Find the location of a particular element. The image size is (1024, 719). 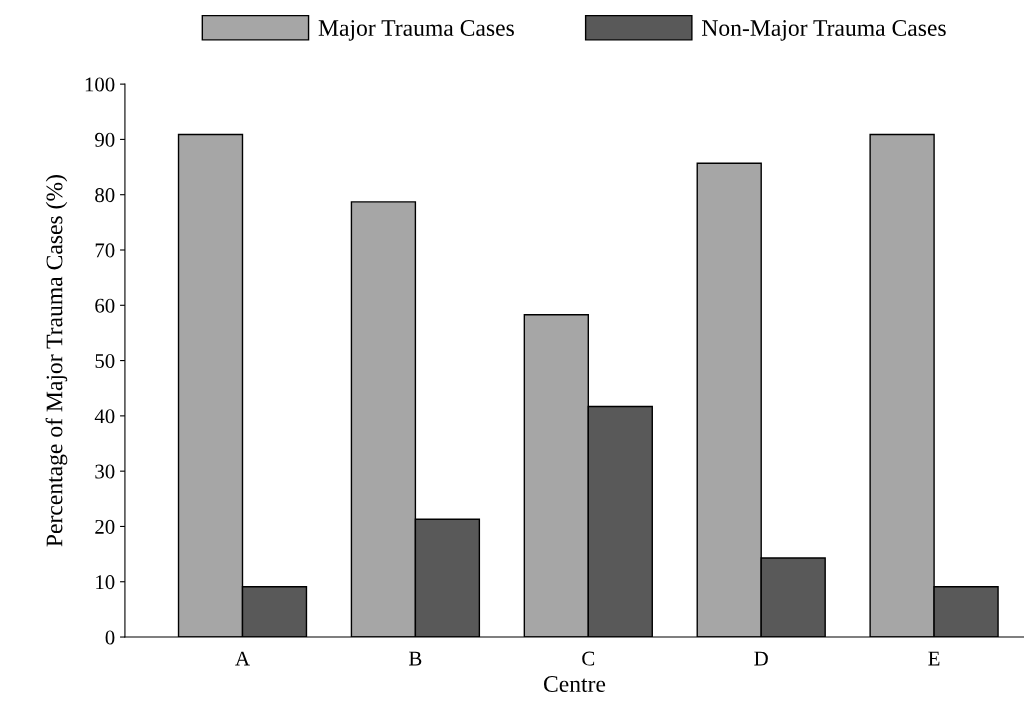

legend-label: Major Trauma Cases is located at coordinates (416, 30).